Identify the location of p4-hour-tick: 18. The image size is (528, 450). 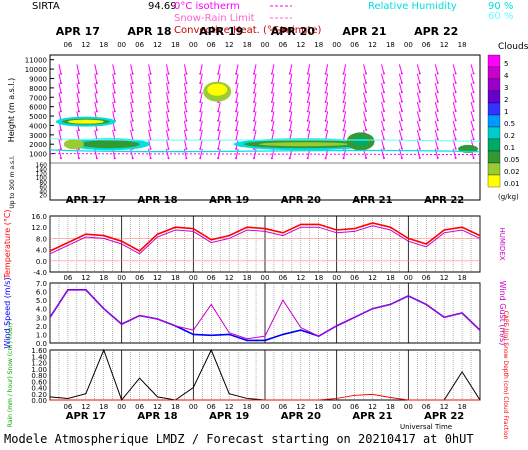
(462, 407).